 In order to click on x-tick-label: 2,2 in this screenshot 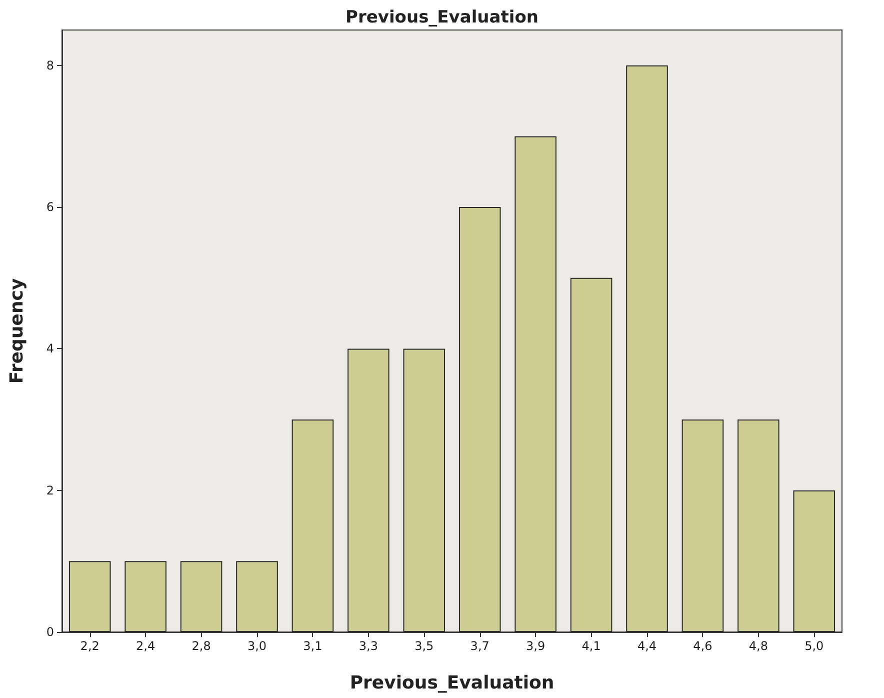, I will do `click(90, 646)`.